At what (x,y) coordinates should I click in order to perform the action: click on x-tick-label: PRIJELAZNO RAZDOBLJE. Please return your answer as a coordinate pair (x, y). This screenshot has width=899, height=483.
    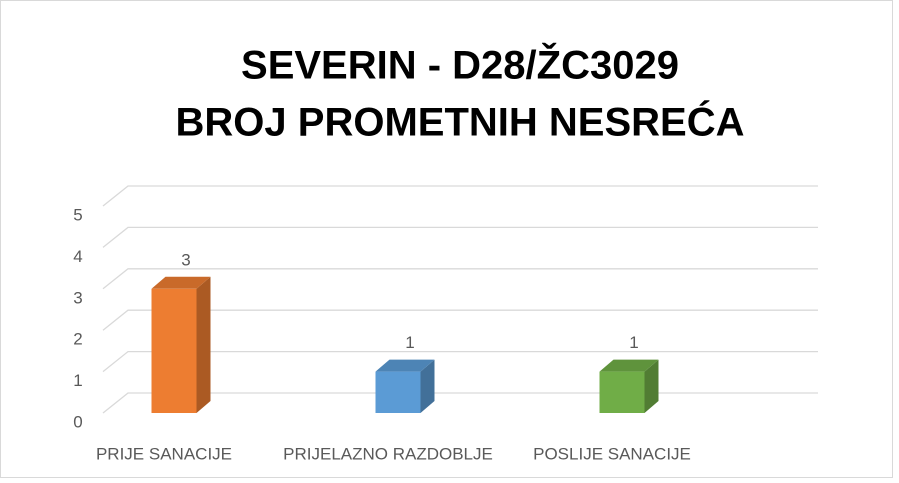
    Looking at the image, I should click on (388, 453).